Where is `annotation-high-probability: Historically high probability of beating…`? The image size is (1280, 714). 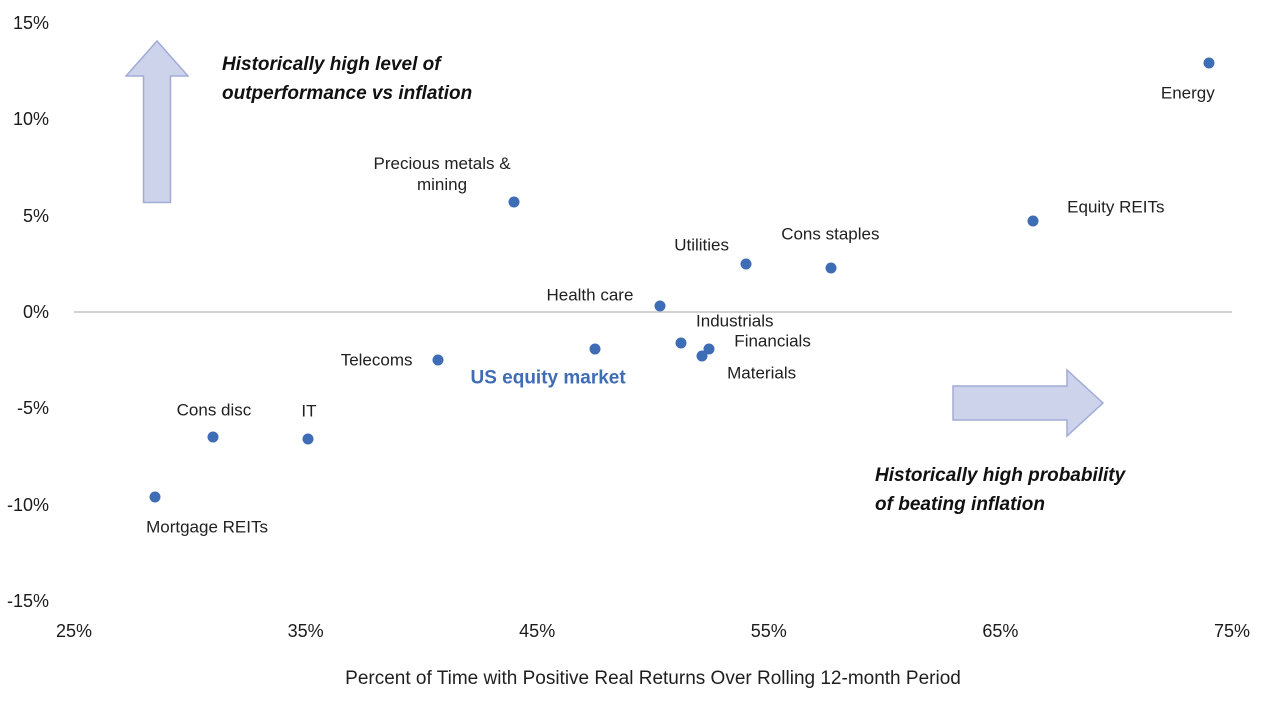 annotation-high-probability: Historically high probability of beating… is located at coordinates (1000, 490).